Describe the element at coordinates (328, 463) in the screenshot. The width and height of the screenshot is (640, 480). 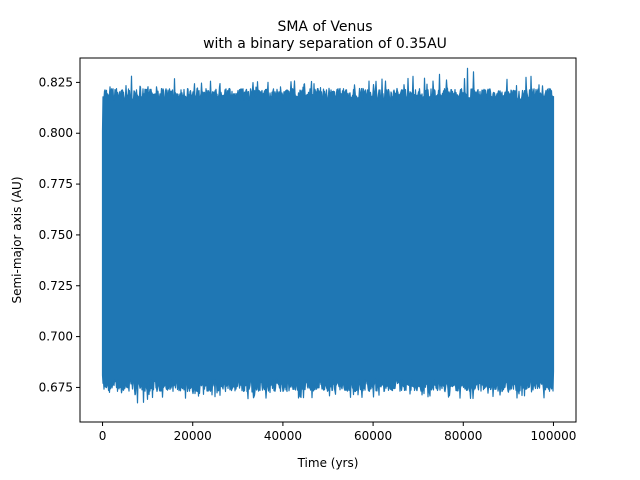
I see `x-axis-label: Time (yrs)` at that location.